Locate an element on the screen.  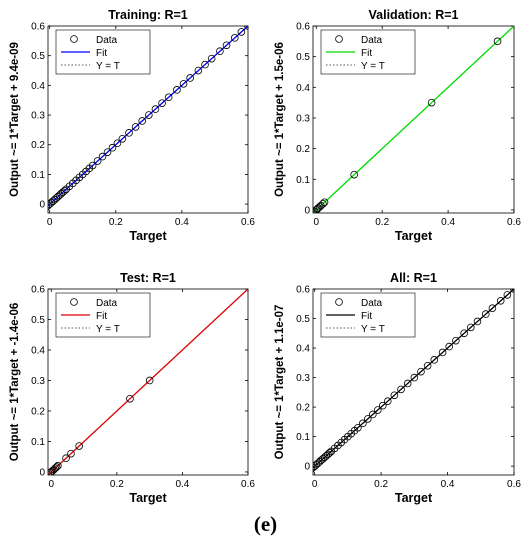
y-axis-label: Output ~= 1*Target + -1.4e-06 is located at coordinates (15, 382).